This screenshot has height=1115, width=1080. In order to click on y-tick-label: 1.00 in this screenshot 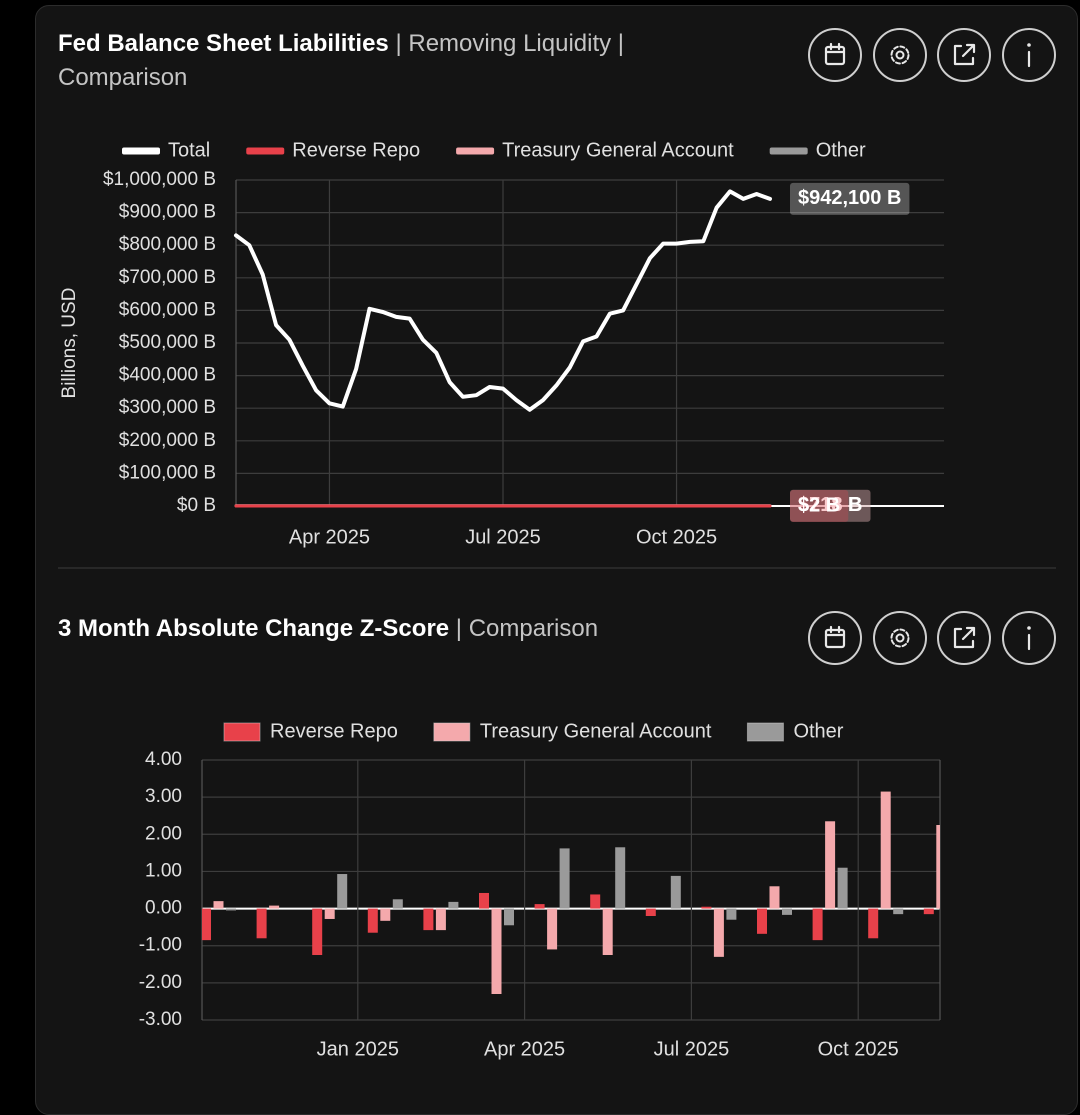, I will do `click(163, 870)`.